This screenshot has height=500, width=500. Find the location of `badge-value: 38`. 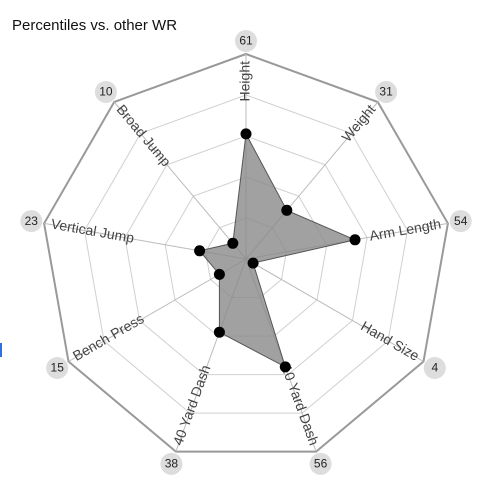

badge-value: 38 is located at coordinates (172, 464).